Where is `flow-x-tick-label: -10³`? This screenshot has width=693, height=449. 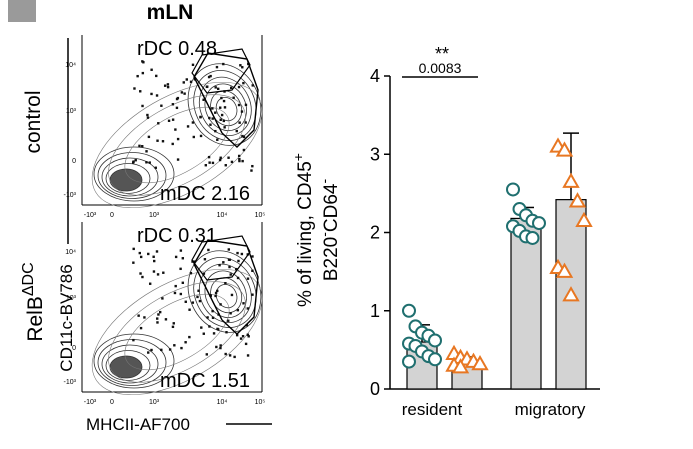
flow-x-tick-label: -10³ is located at coordinates (90, 402).